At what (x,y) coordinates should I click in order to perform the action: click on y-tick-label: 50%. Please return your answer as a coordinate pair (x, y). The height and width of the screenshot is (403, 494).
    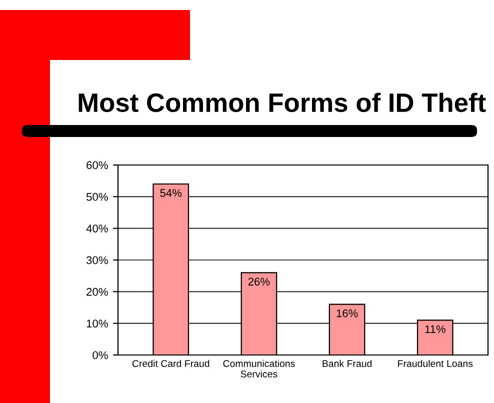
    Looking at the image, I should click on (97, 196).